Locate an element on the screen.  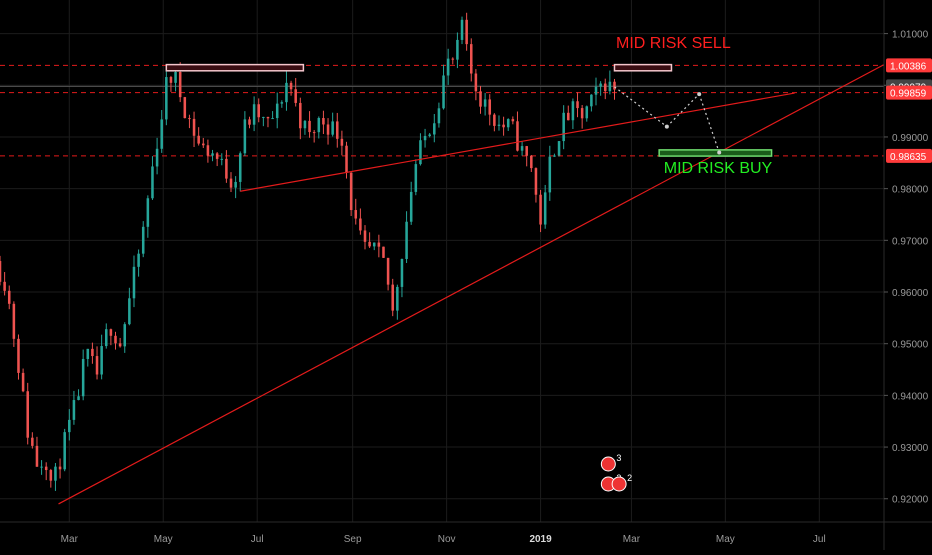
y-tick-label: 0.97000 is located at coordinates (910, 241).